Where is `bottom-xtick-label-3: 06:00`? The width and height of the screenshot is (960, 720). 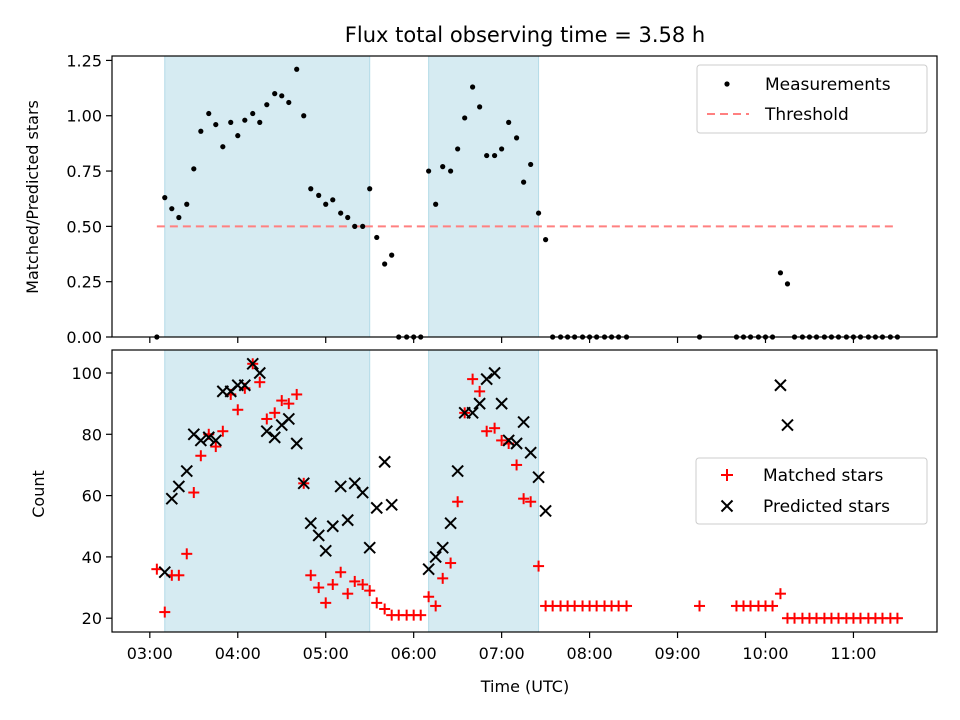
bottom-xtick-label-3: 06:00 is located at coordinates (414, 653).